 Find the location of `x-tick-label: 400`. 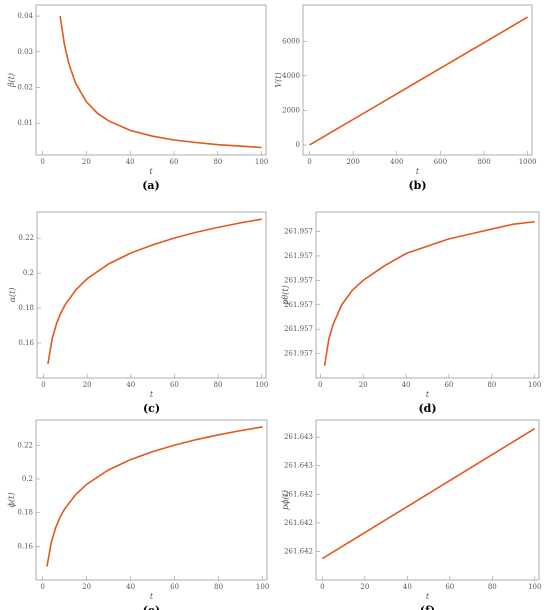

x-tick-label: 400 is located at coordinates (396, 162).